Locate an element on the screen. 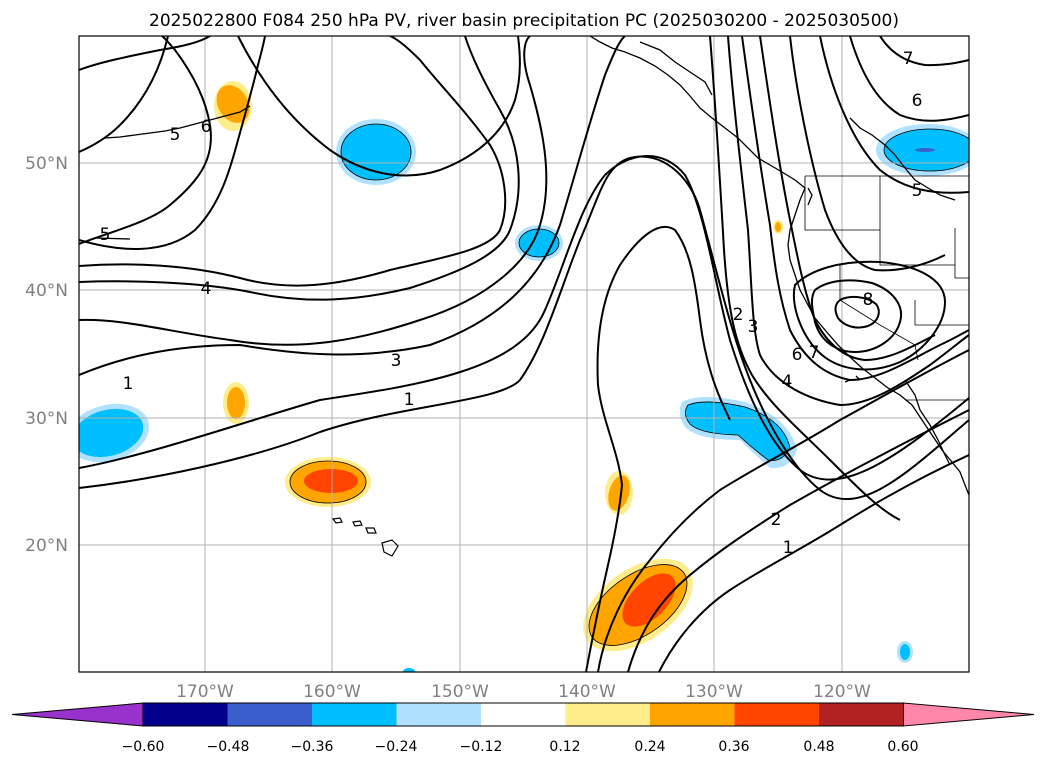 The image size is (1047, 765). positive-anomaly-central is located at coordinates (619, 493).